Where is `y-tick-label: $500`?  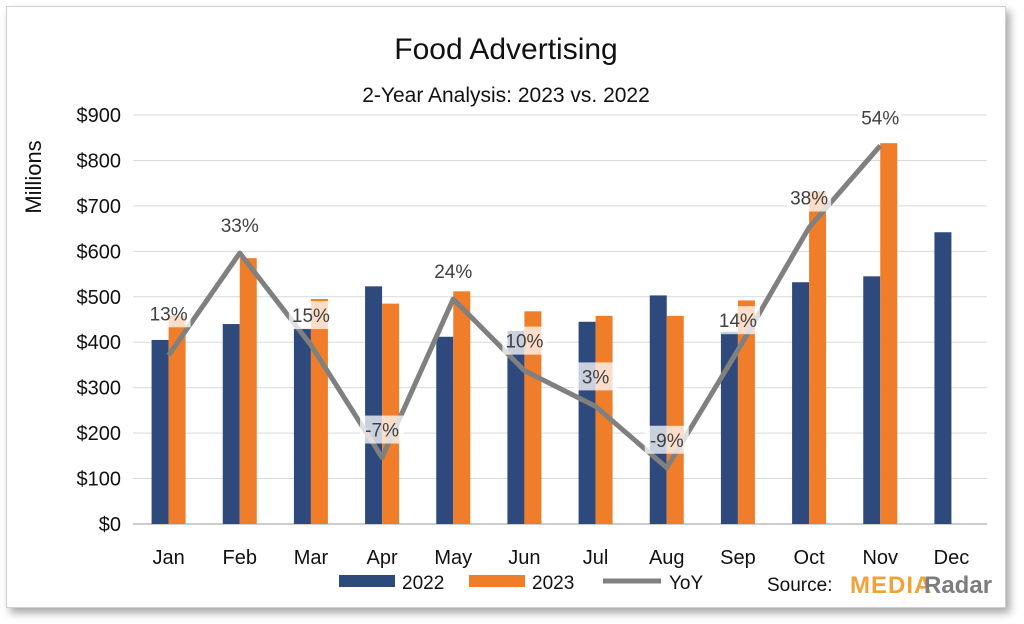 y-tick-label: $500 is located at coordinates (99, 298).